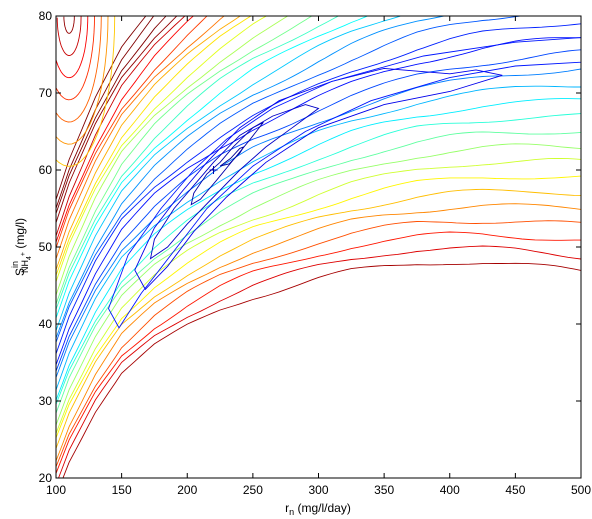 The height and width of the screenshot is (519, 592). Describe the element at coordinates (46, 324) in the screenshot. I see `y-tick-label: 40` at that location.